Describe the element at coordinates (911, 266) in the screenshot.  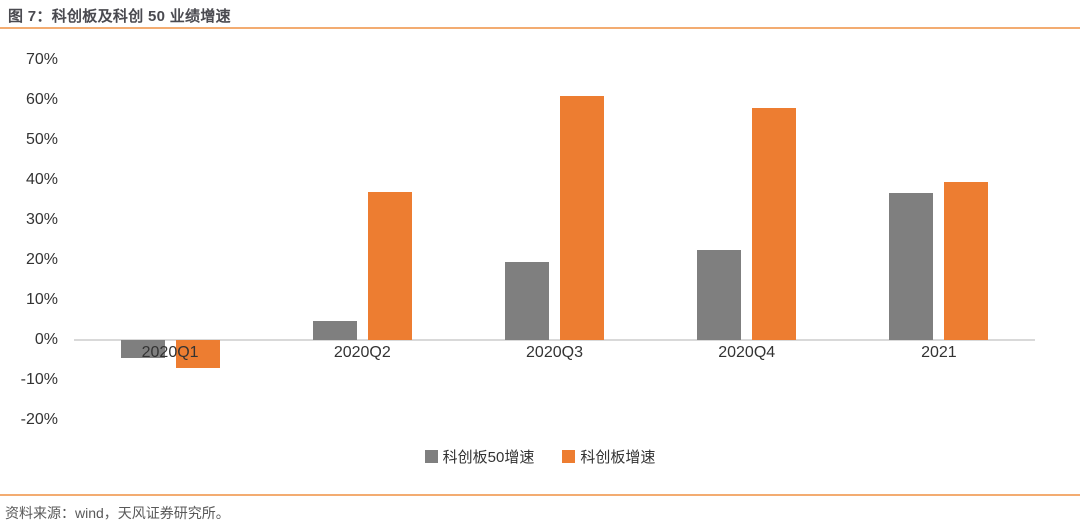
I see `bar-2021-科创板50增速` at that location.